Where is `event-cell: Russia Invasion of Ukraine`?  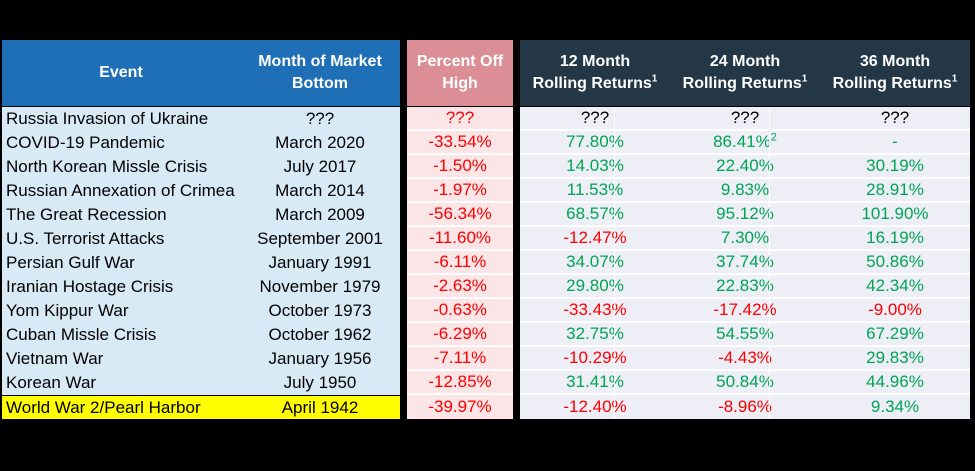 event-cell: Russia Invasion of Ukraine is located at coordinates (107, 118).